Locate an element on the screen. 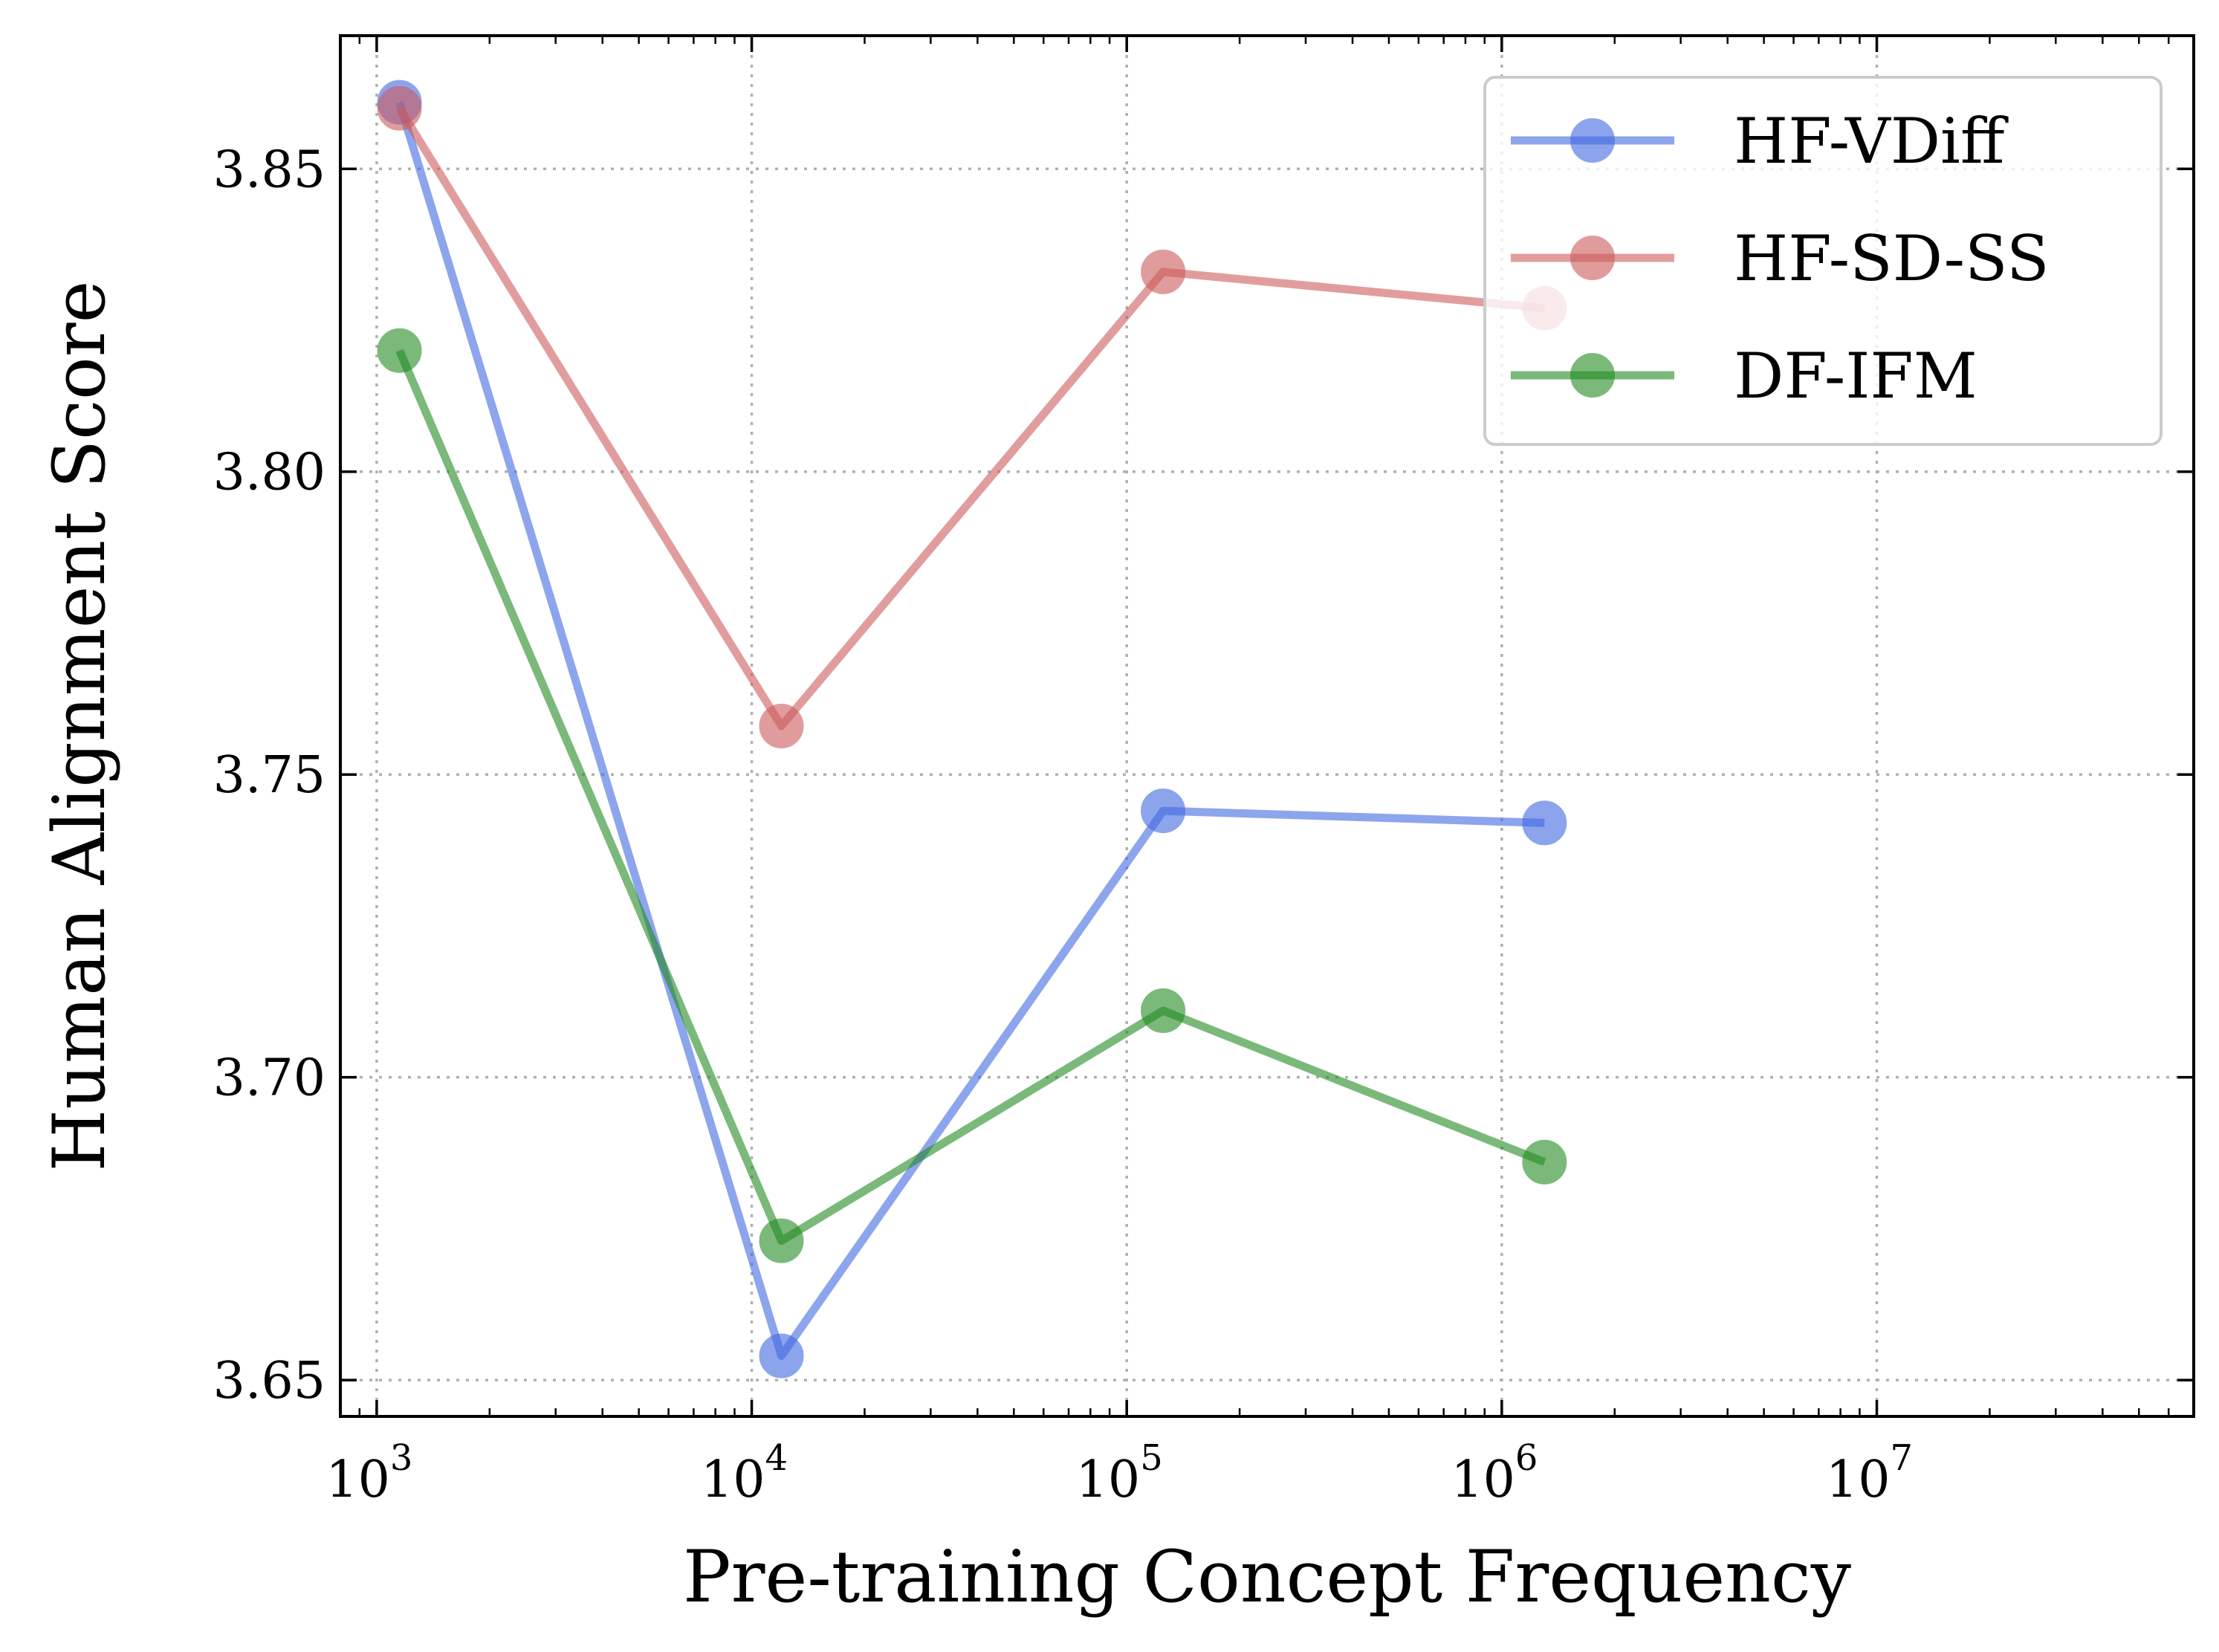 Image resolution: width=2219 pixels, height=1652 pixels. x-axis-label: Pre-training Concept Frequency is located at coordinates (1267, 1577).